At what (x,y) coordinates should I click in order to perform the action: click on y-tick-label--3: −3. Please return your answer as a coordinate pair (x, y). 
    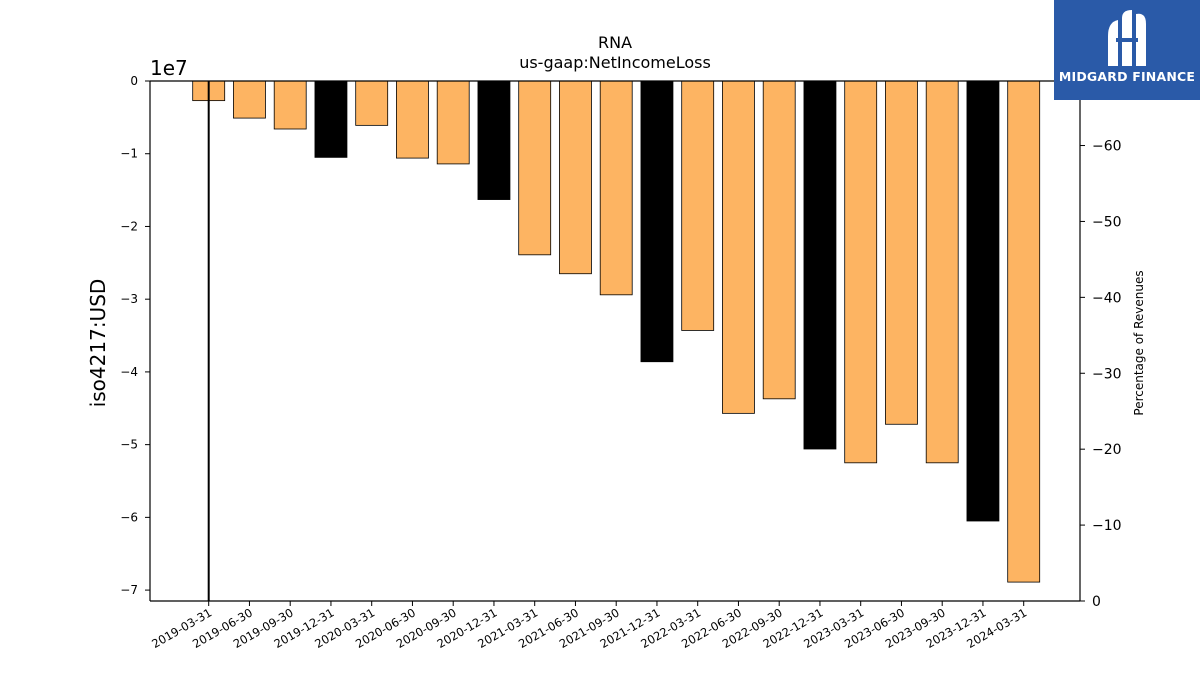
    Looking at the image, I should click on (129, 299).